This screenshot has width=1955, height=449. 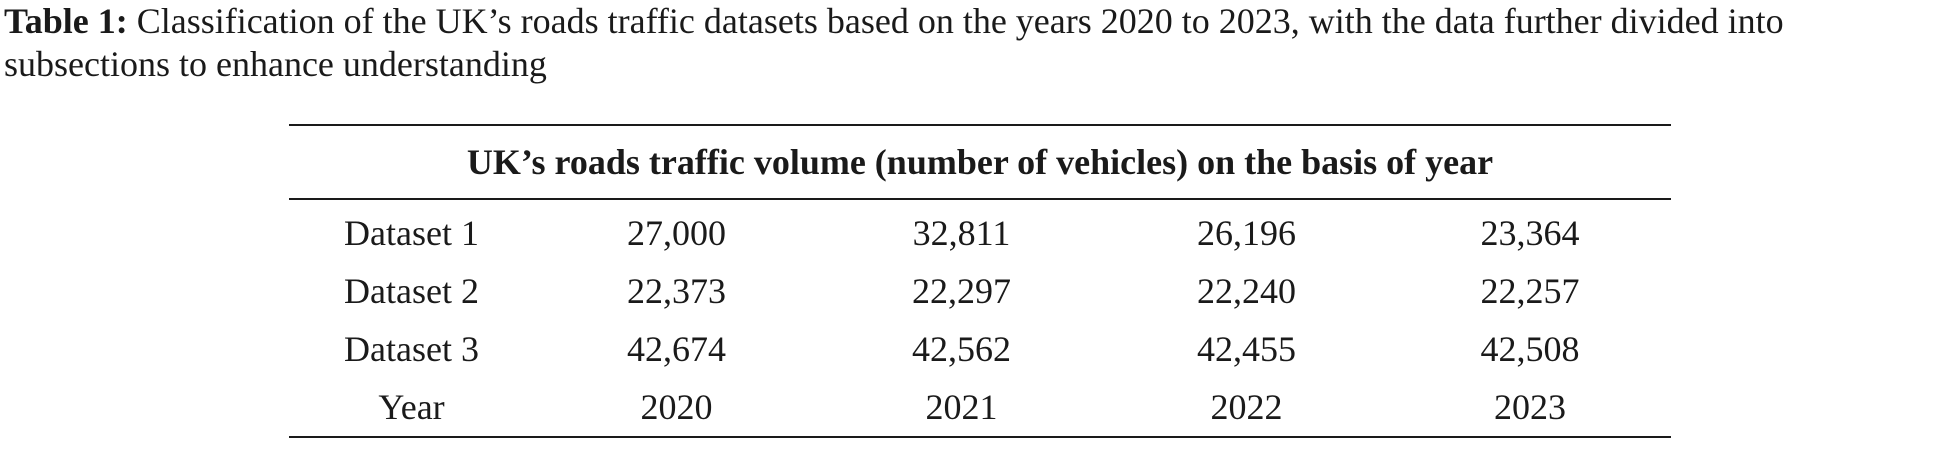 I want to click on table-cell: 26,196, so click(x=1246, y=233).